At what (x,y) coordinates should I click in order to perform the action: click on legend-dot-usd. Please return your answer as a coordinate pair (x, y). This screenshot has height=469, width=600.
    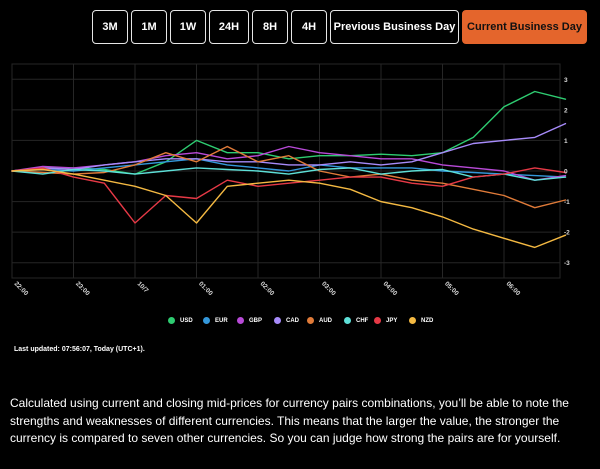
    Looking at the image, I should click on (171, 320).